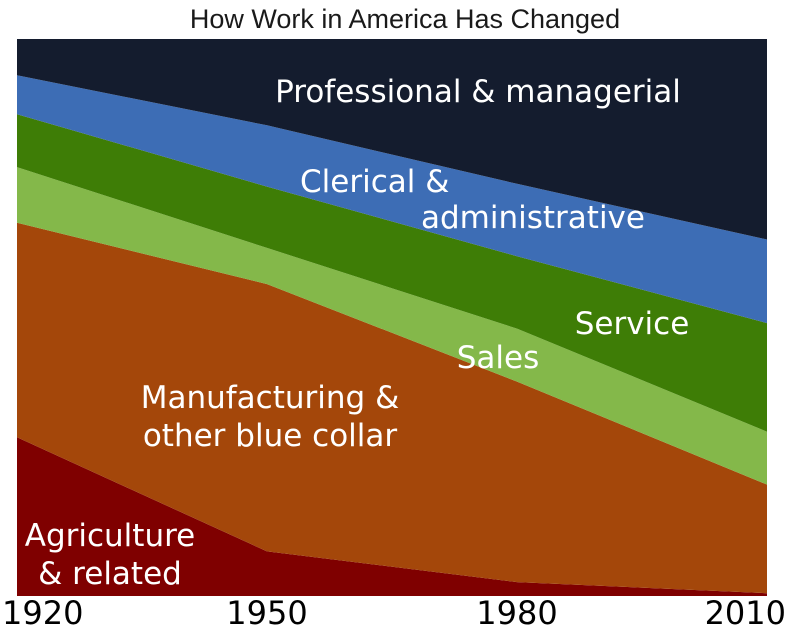 Image resolution: width=790 pixels, height=630 pixels. Describe the element at coordinates (745, 612) in the screenshot. I see `x-tick-label: 2010` at that location.